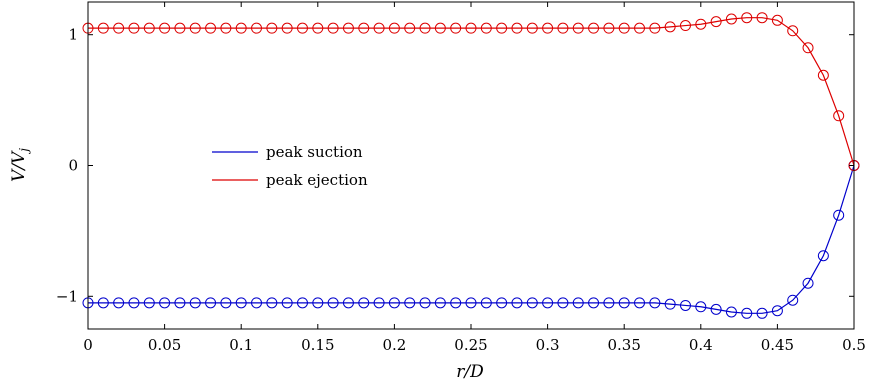 This screenshot has height=387, width=870. Describe the element at coordinates (241, 345) in the screenshot. I see `x-tick-label: 0.1` at that location.